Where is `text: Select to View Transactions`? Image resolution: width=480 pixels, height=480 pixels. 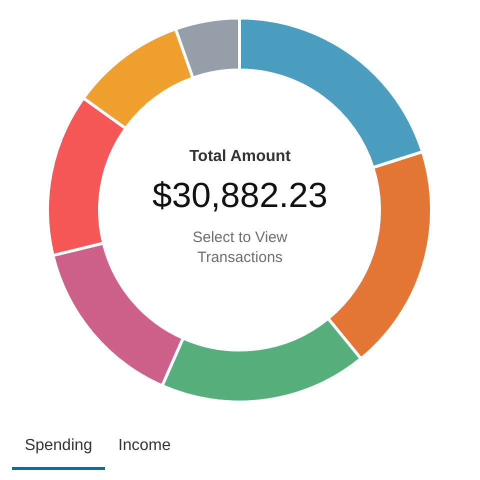
text: Select to View Transactions is located at coordinates (240, 248).